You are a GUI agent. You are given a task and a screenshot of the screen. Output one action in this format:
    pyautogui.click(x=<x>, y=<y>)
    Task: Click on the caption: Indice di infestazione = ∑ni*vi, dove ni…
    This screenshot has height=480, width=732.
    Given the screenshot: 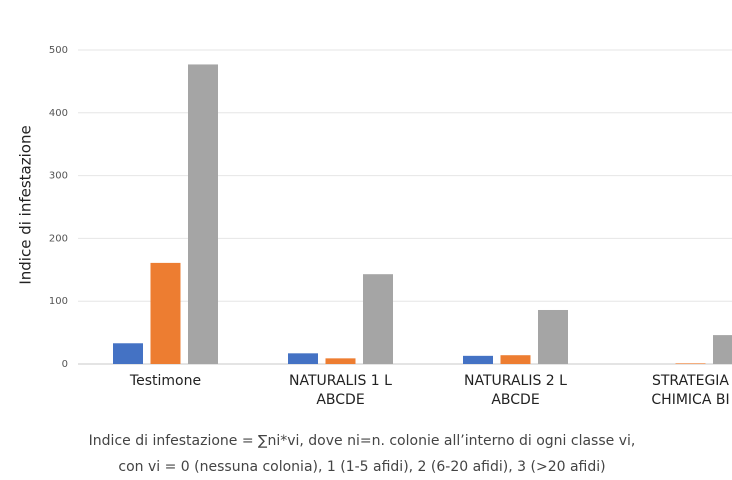 What is the action you would take?
    pyautogui.click(x=362, y=441)
    